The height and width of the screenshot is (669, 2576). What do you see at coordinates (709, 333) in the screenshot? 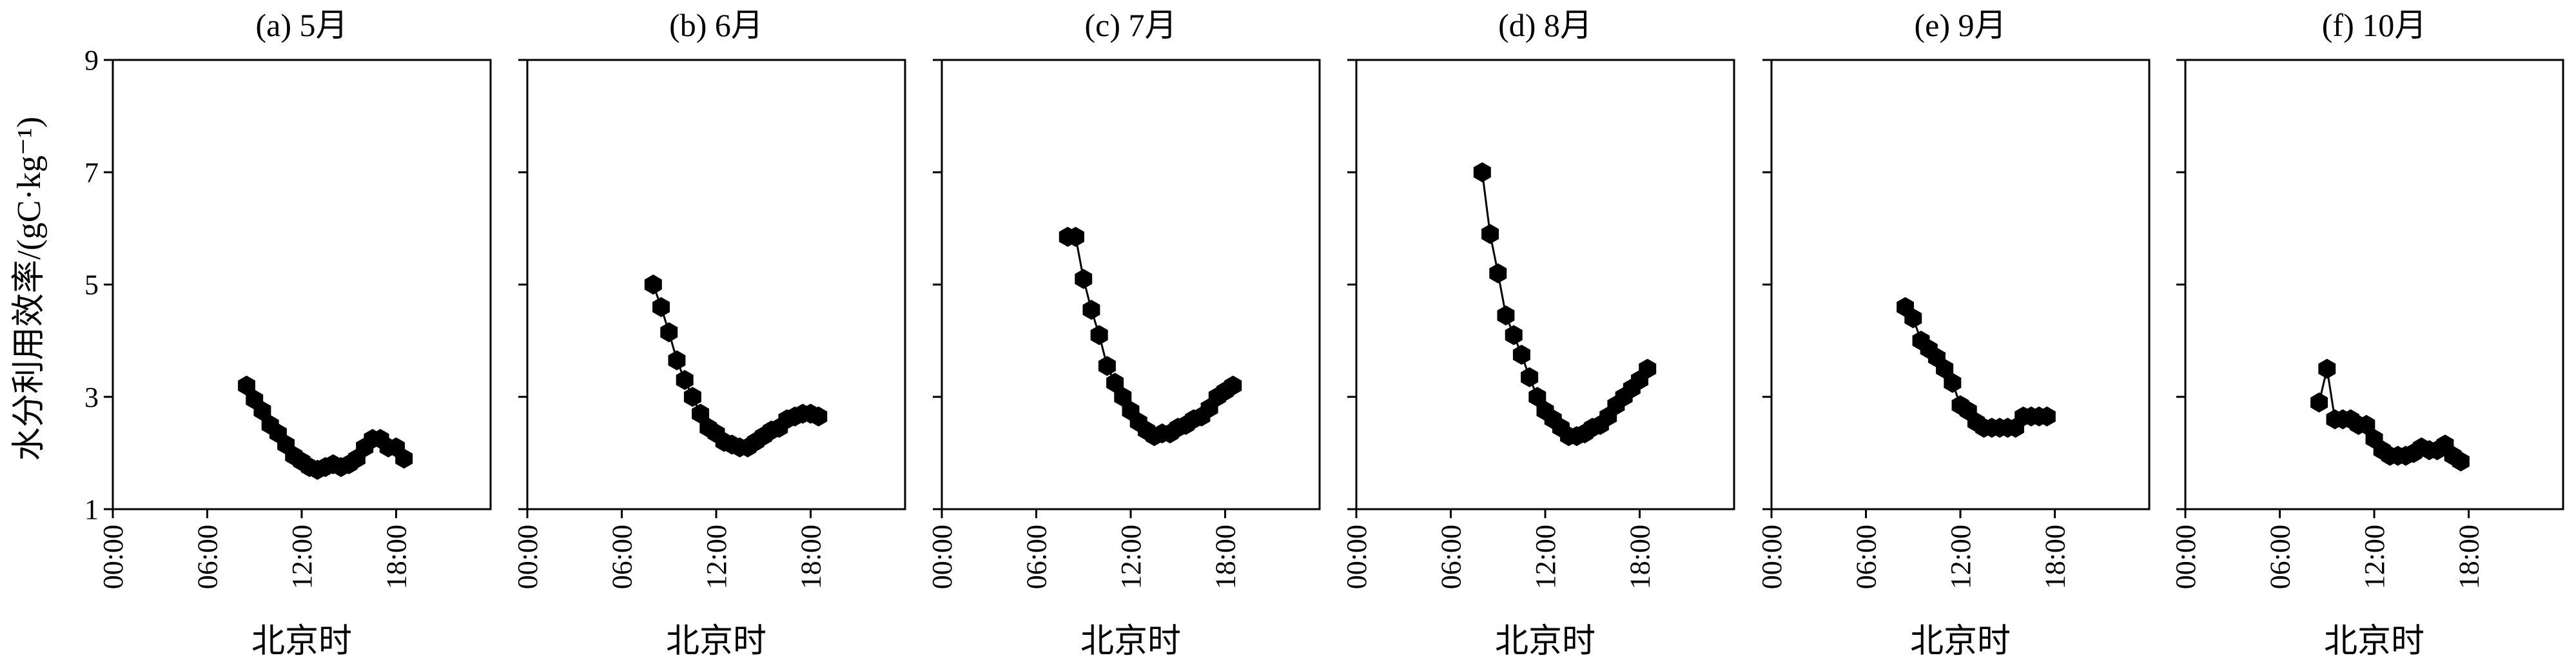
I see `panel-2: (b) 6月 00:00 06:00 12:00 18:00 北京时` at bounding box center [709, 333].